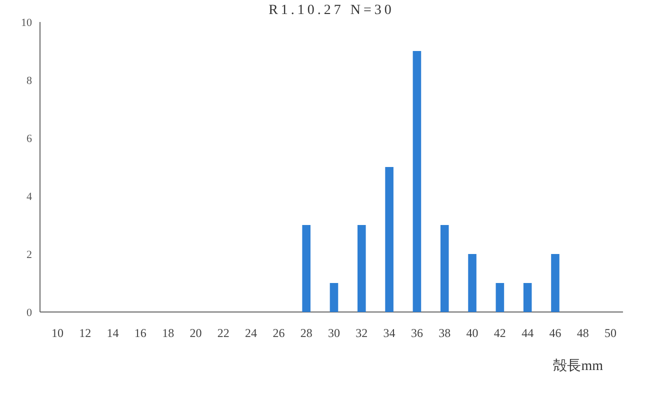 The height and width of the screenshot is (419, 653). Describe the element at coordinates (555, 333) in the screenshot. I see `x-tick-label: 46` at that location.